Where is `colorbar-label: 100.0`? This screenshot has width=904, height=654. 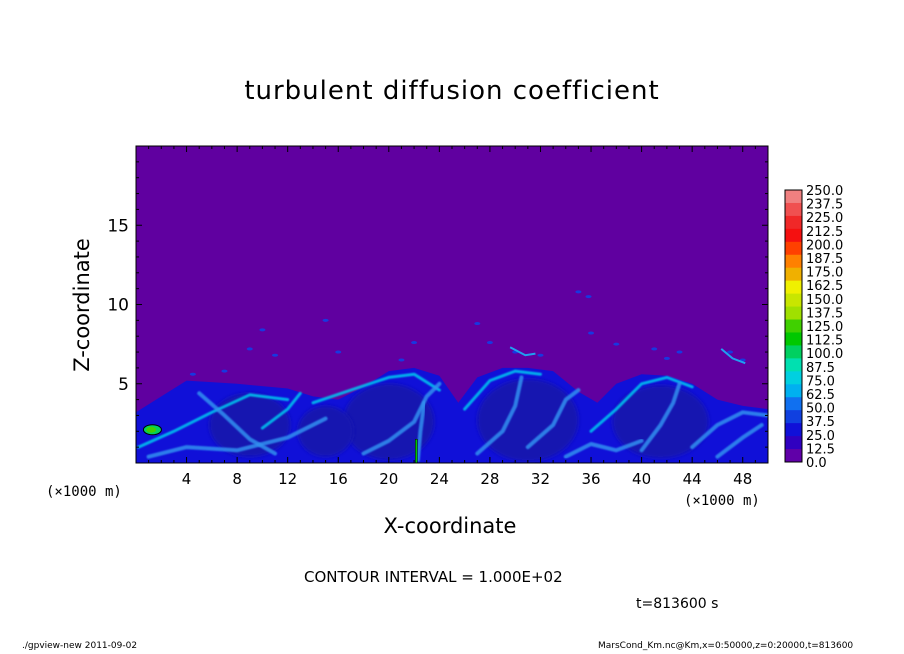 colorbar-label: 100.0 is located at coordinates (824, 354).